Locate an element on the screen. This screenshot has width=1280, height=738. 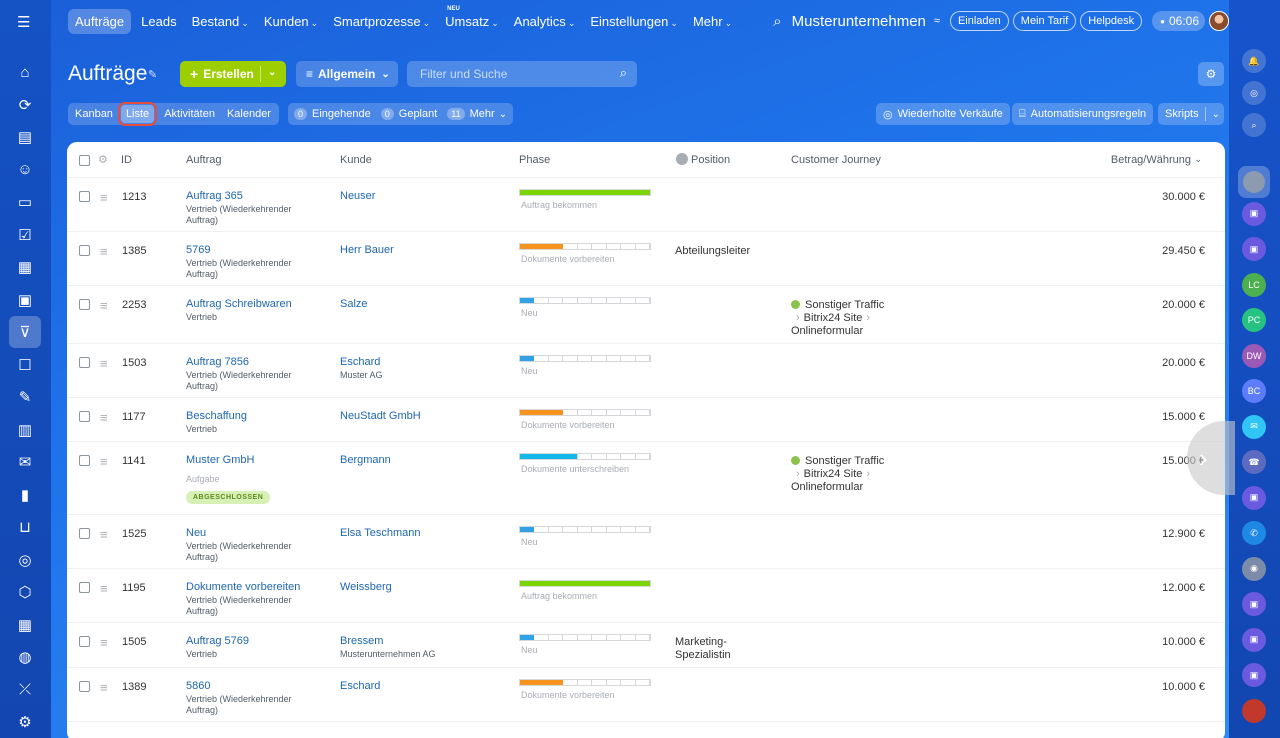
settings-icon: ⚙ is located at coordinates (25, 722).